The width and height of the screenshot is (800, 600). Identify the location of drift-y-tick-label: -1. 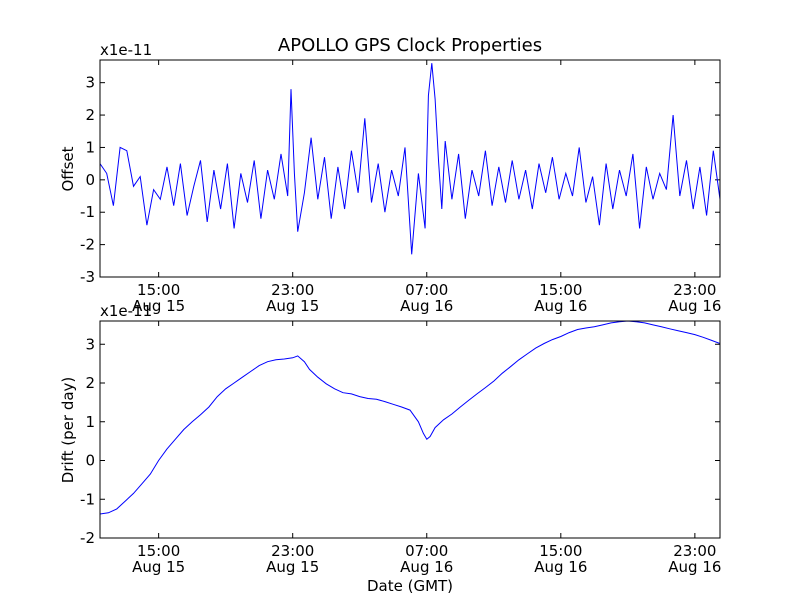
(87, 499).